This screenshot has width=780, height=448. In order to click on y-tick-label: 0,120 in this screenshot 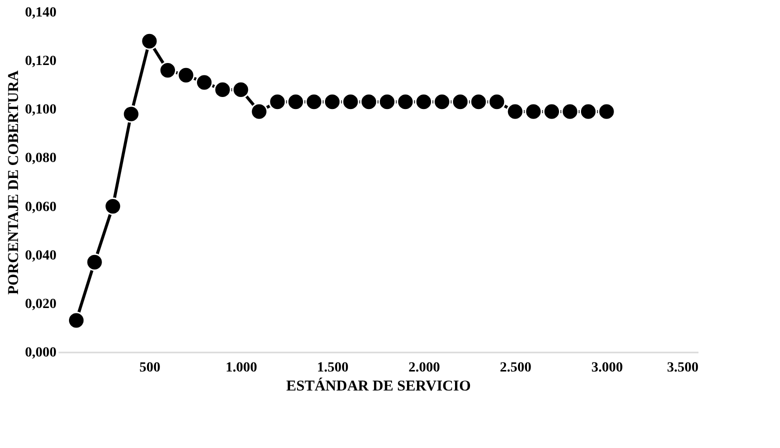, I will do `click(40, 62)`.